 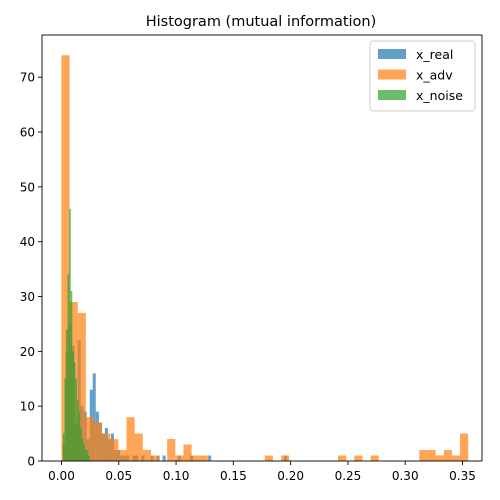 I want to click on y-tick-label: 50, so click(x=27, y=187).